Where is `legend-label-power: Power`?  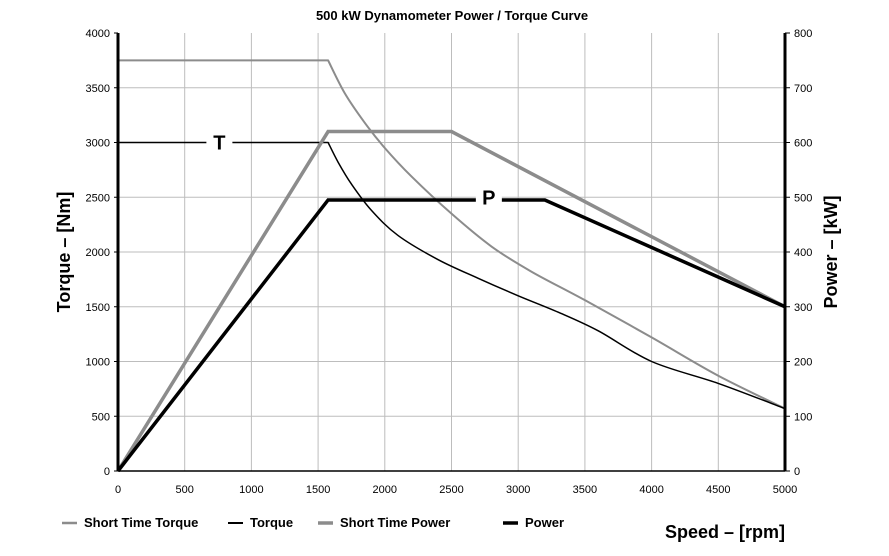
legend-label-power: Power is located at coordinates (544, 522).